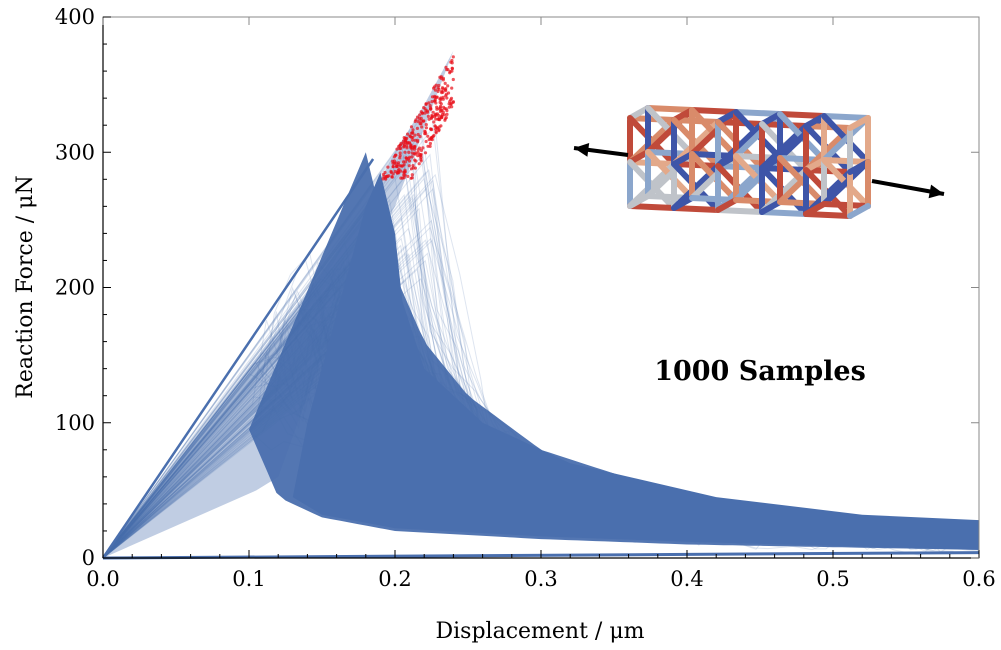 The height and width of the screenshot is (650, 1001). What do you see at coordinates (832, 579) in the screenshot?
I see `x-tick-label: 0.5` at bounding box center [832, 579].